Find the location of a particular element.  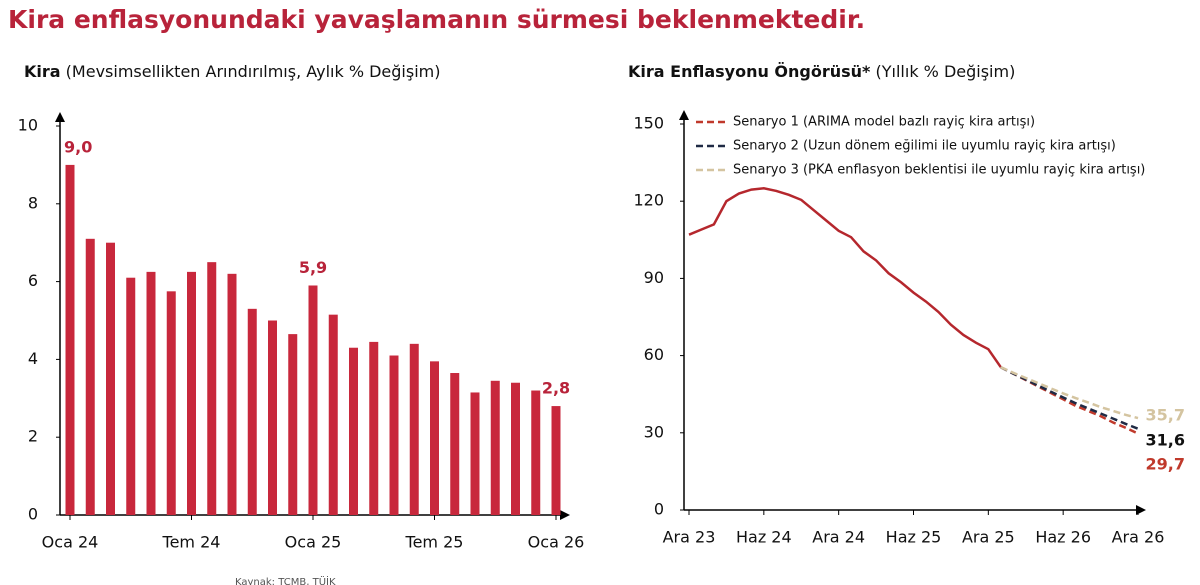

end-label: 31,6 is located at coordinates (1165, 440).